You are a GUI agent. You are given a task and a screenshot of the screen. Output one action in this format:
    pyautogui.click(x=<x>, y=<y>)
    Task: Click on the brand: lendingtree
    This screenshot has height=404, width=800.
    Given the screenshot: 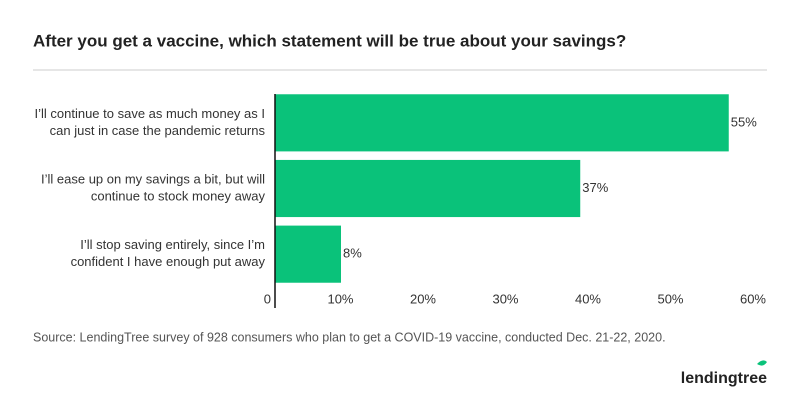 What is the action you would take?
    pyautogui.click(x=724, y=378)
    